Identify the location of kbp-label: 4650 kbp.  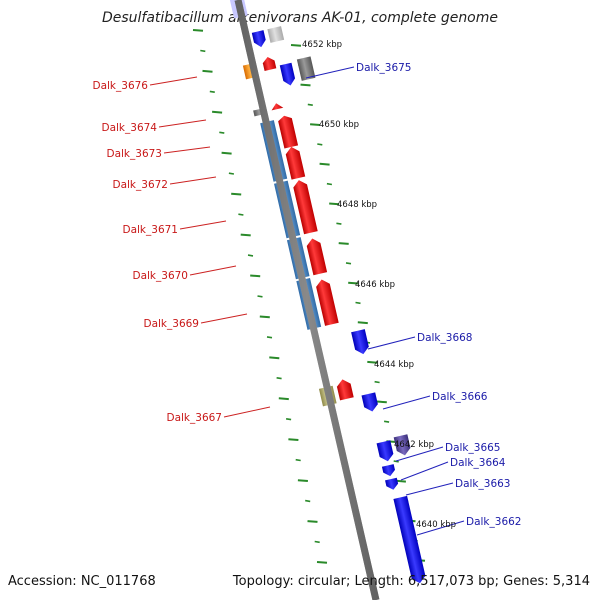
(339, 125).